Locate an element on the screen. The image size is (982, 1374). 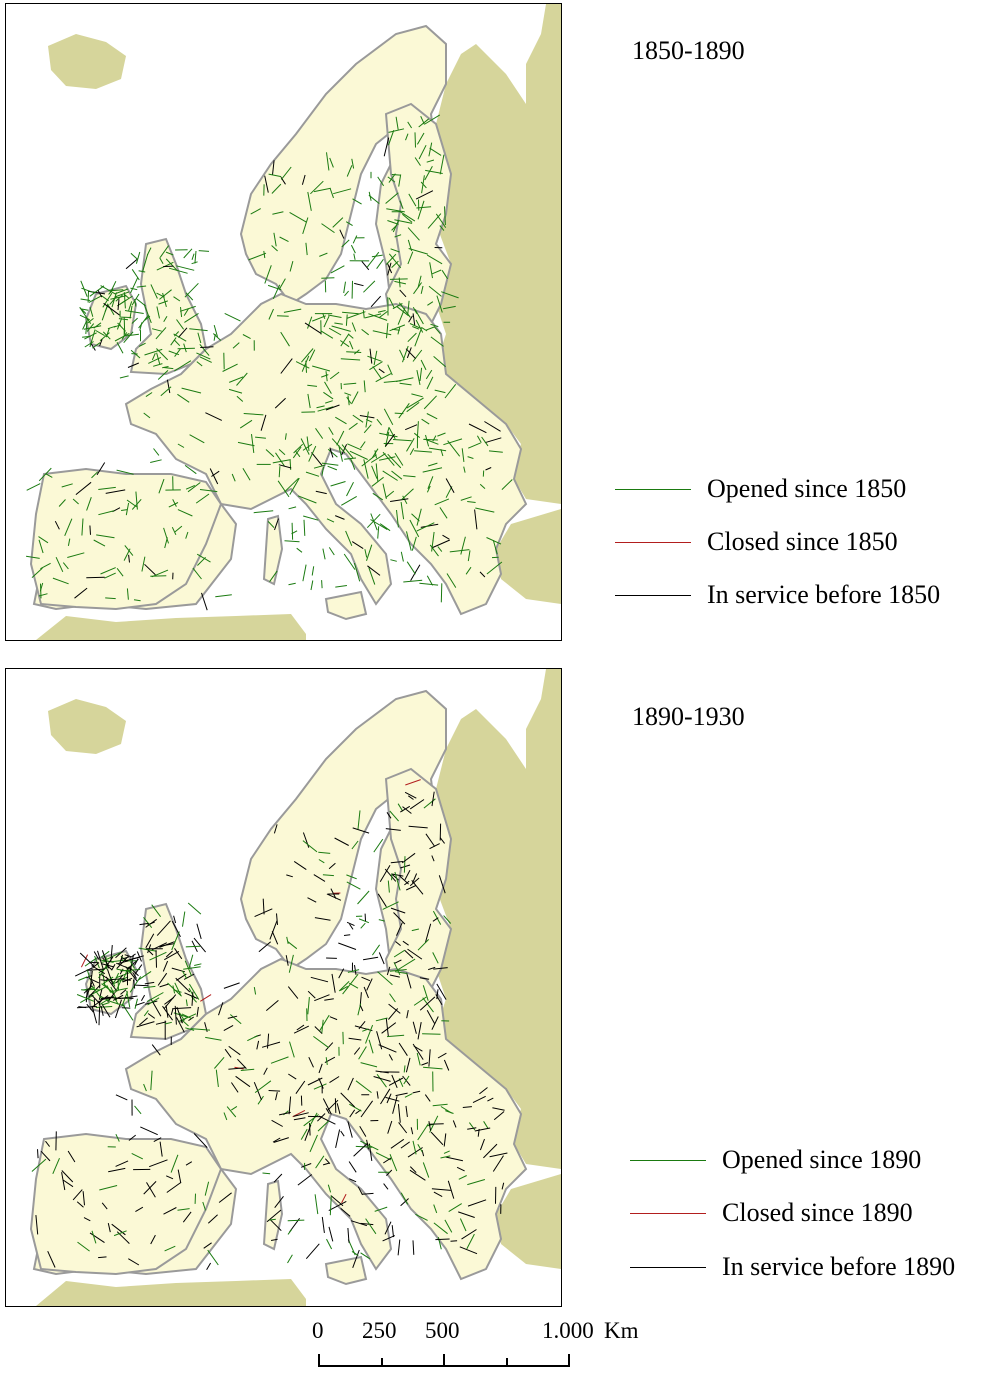
period-label-1890-1930: 1890-1930 is located at coordinates (688, 716).